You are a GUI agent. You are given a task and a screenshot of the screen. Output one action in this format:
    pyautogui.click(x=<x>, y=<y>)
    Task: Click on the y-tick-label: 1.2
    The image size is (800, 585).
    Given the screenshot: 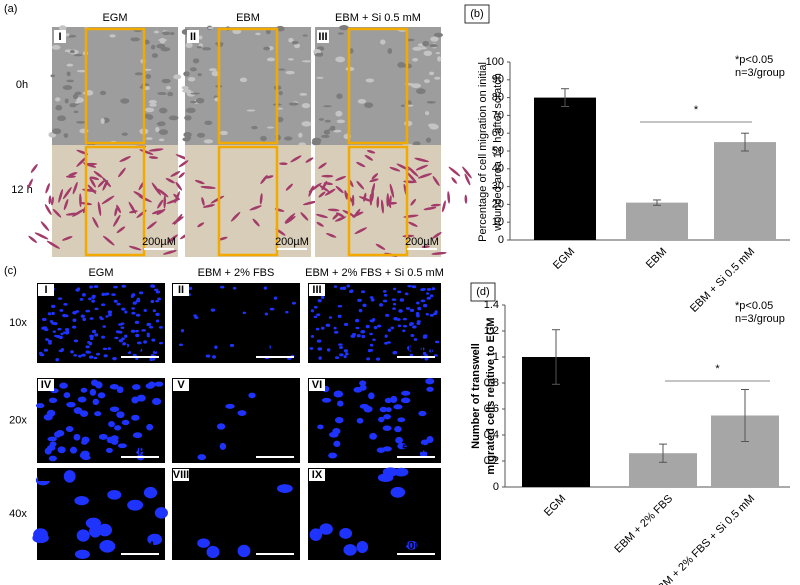 What is the action you would take?
    pyautogui.click(x=491, y=331)
    